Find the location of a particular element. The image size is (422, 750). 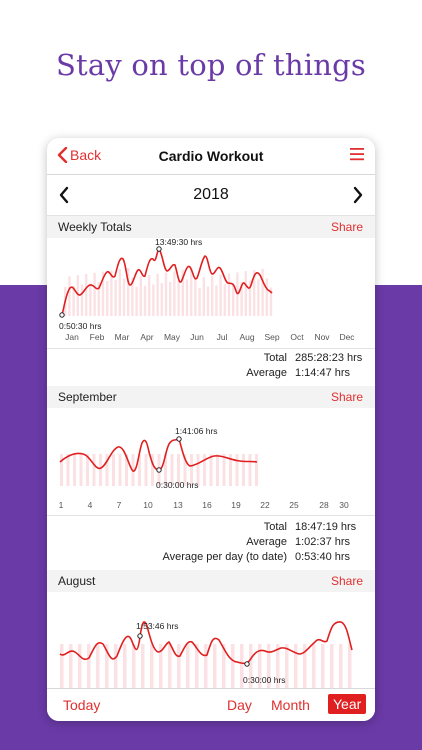

august-label: August is located at coordinates (77, 581).